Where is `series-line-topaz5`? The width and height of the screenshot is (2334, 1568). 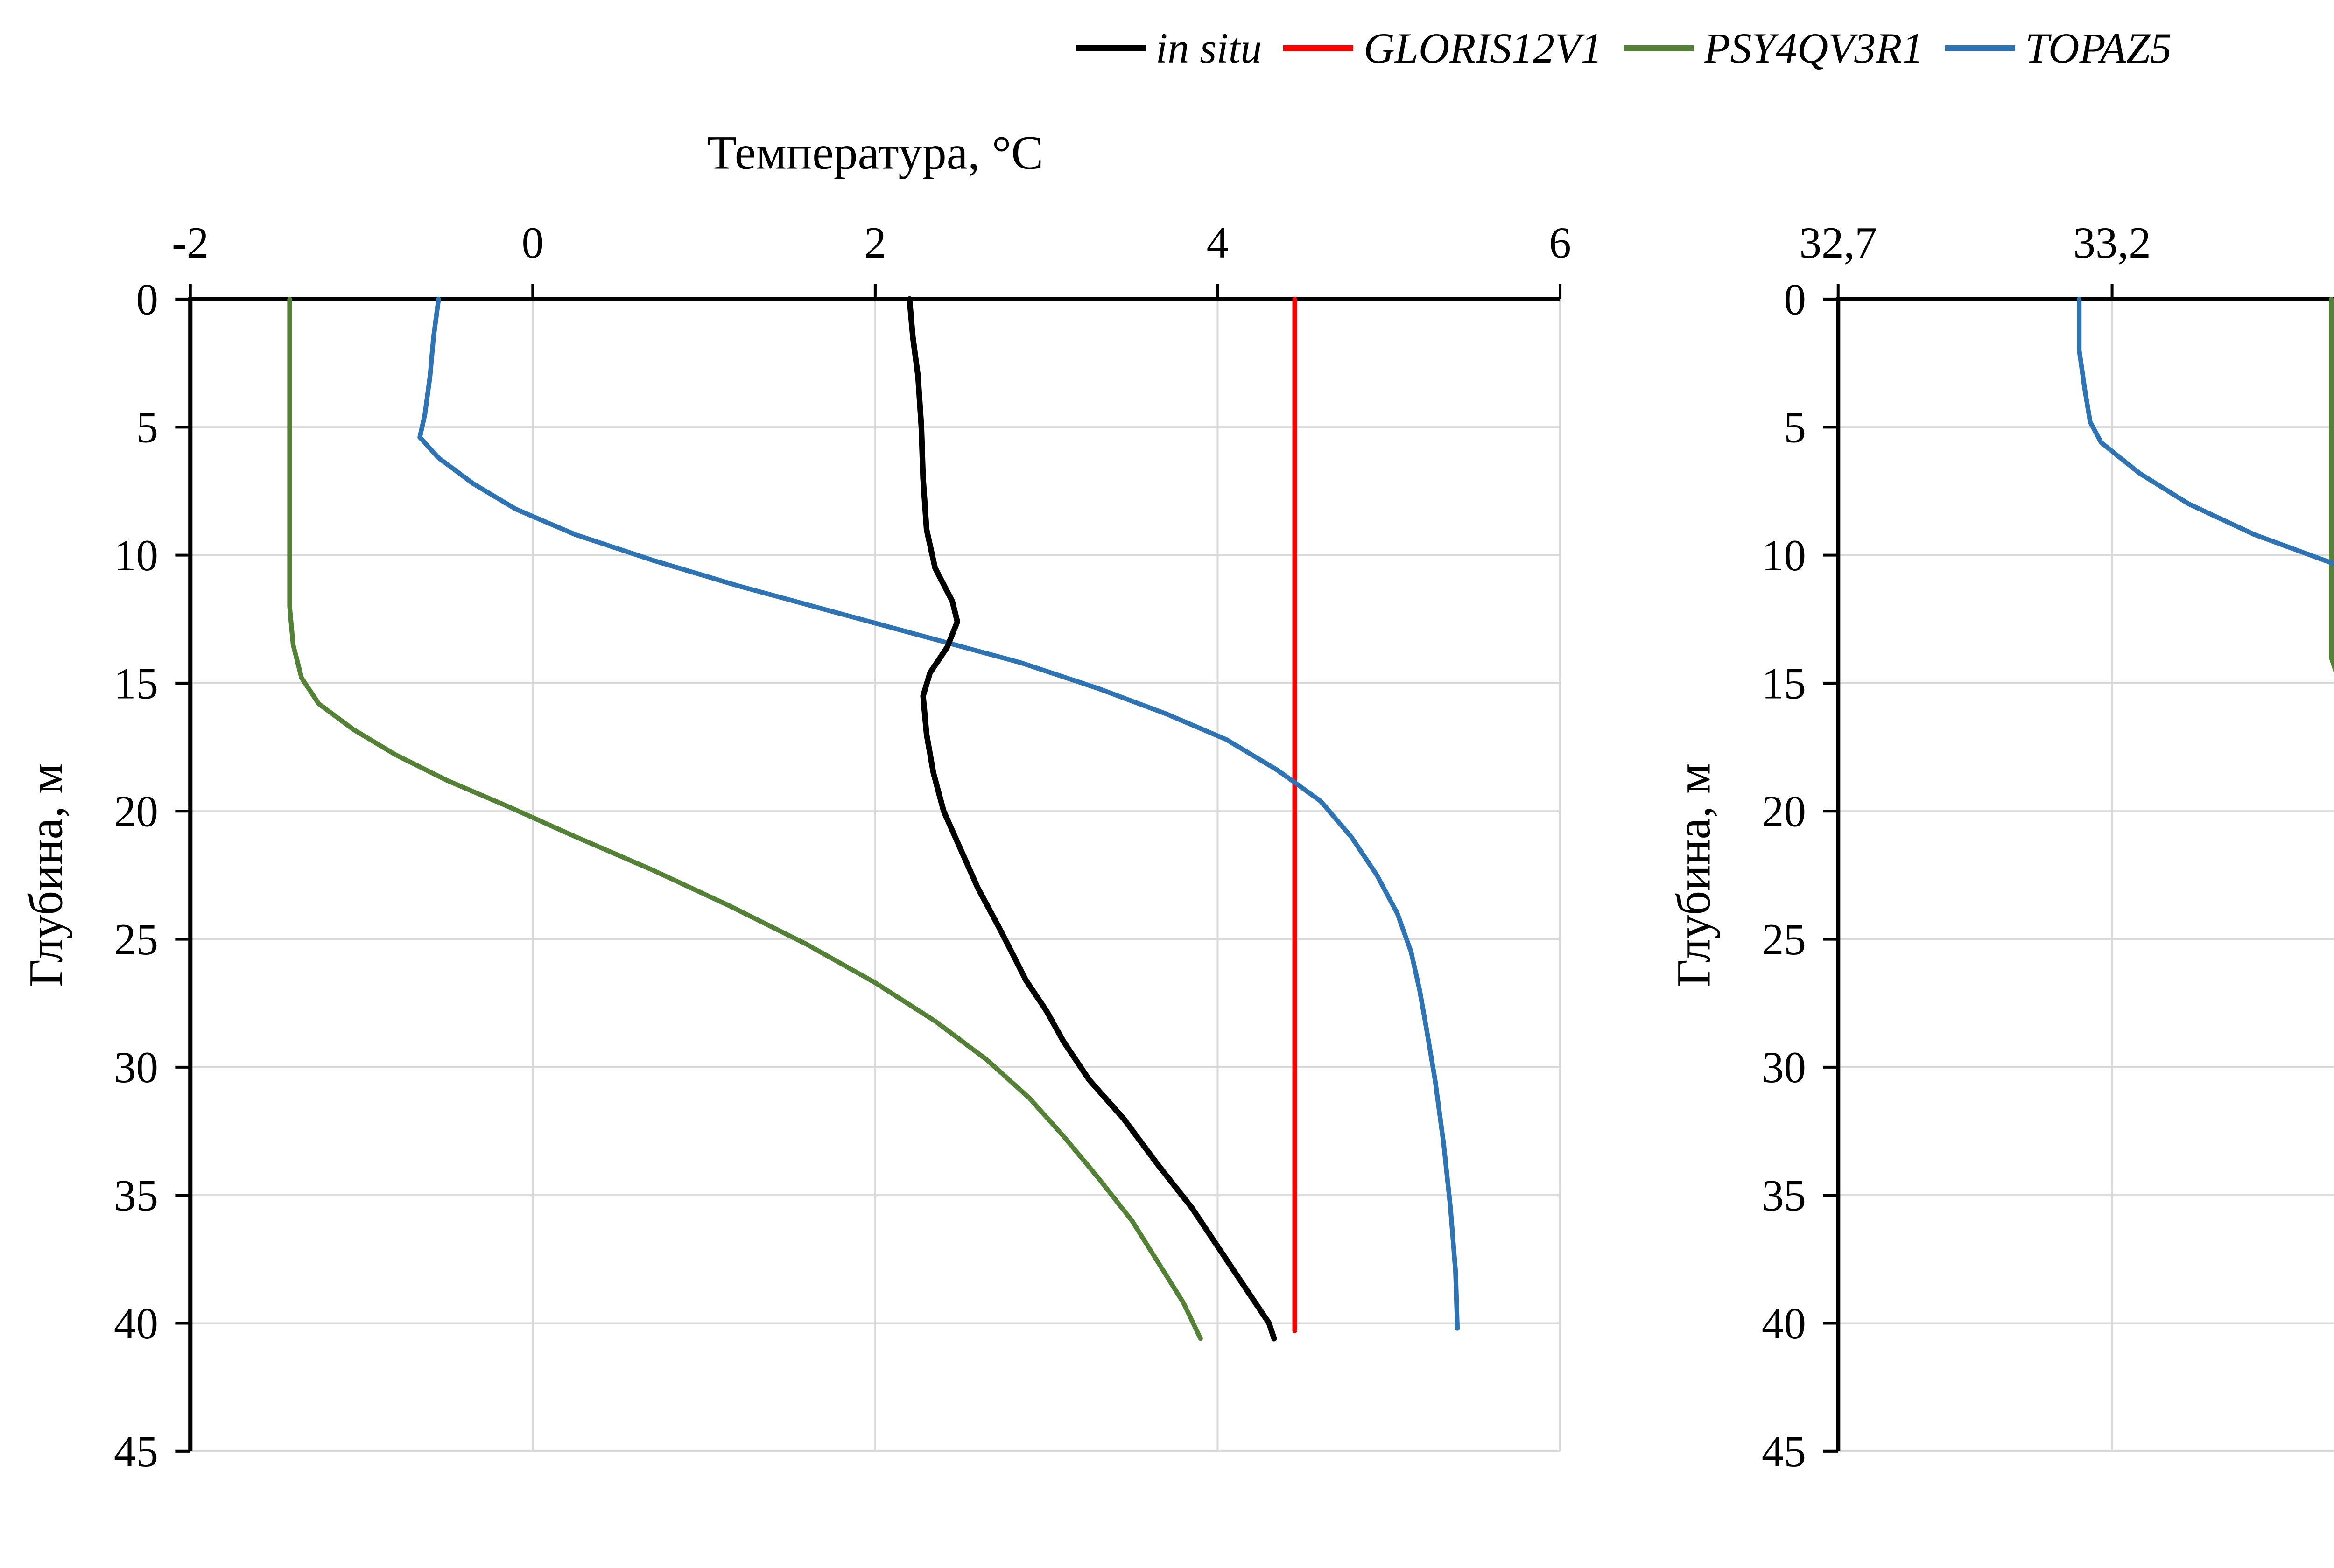
series-line-topaz5 is located at coordinates (2205, 431).